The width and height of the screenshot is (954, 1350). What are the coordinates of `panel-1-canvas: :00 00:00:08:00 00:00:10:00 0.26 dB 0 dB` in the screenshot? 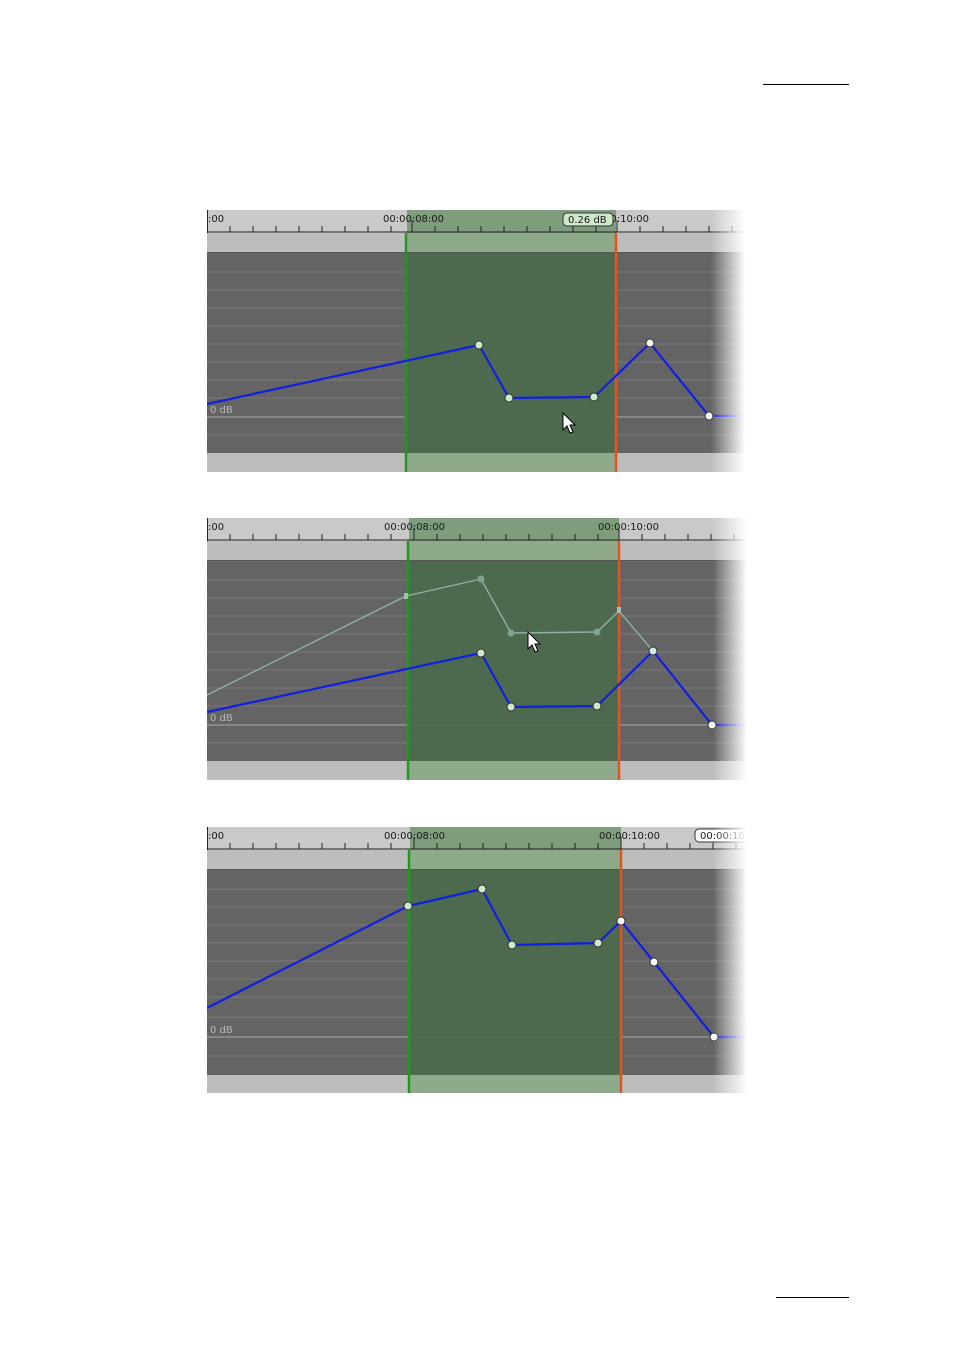 It's located at (476, 341).